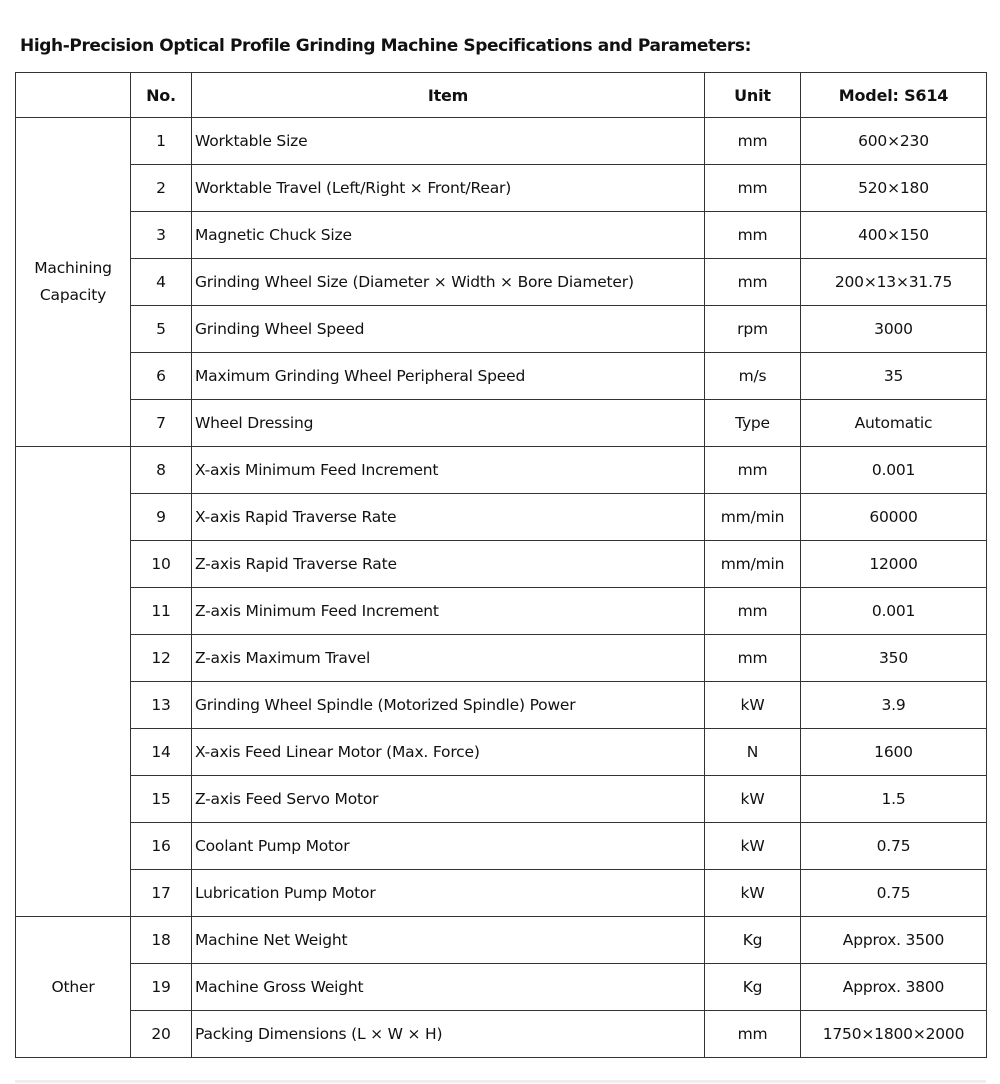 The image size is (1000, 1084). I want to click on cell-value: 12000, so click(893, 564).